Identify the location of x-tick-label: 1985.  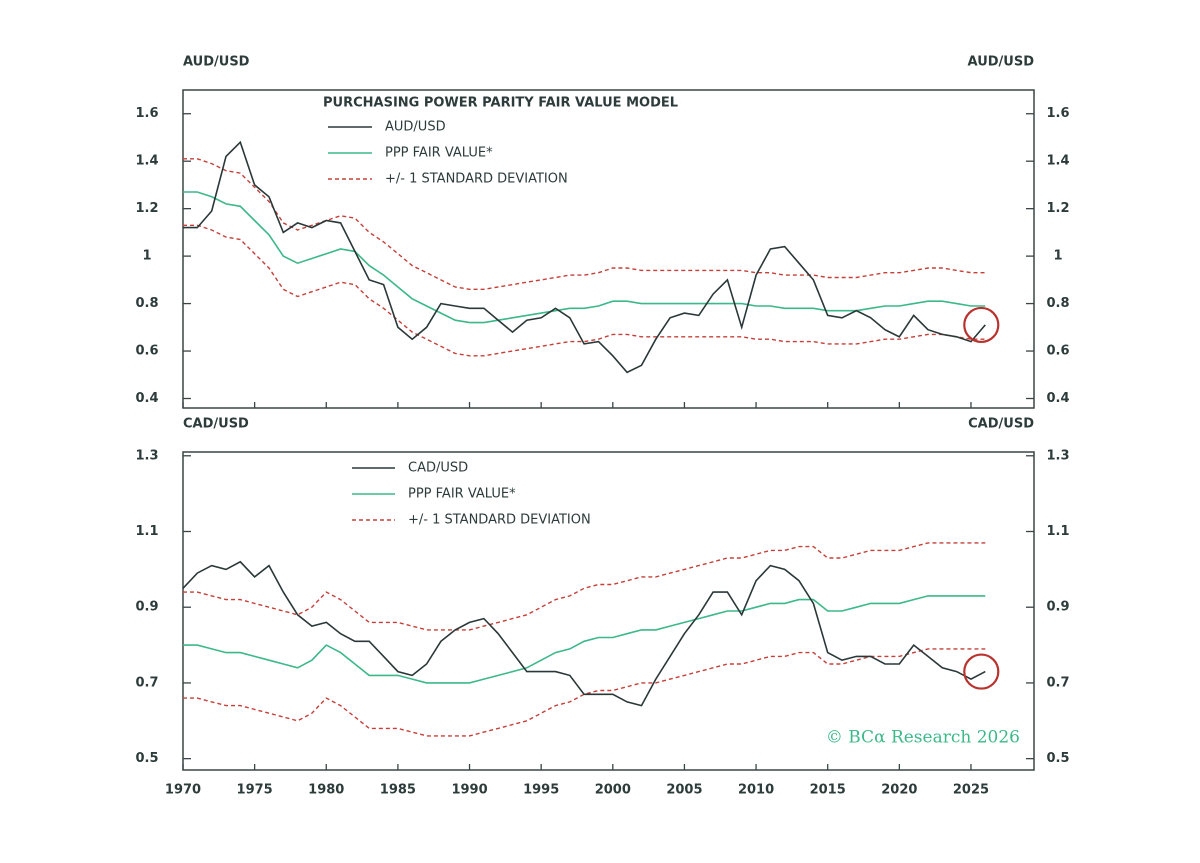
(398, 790).